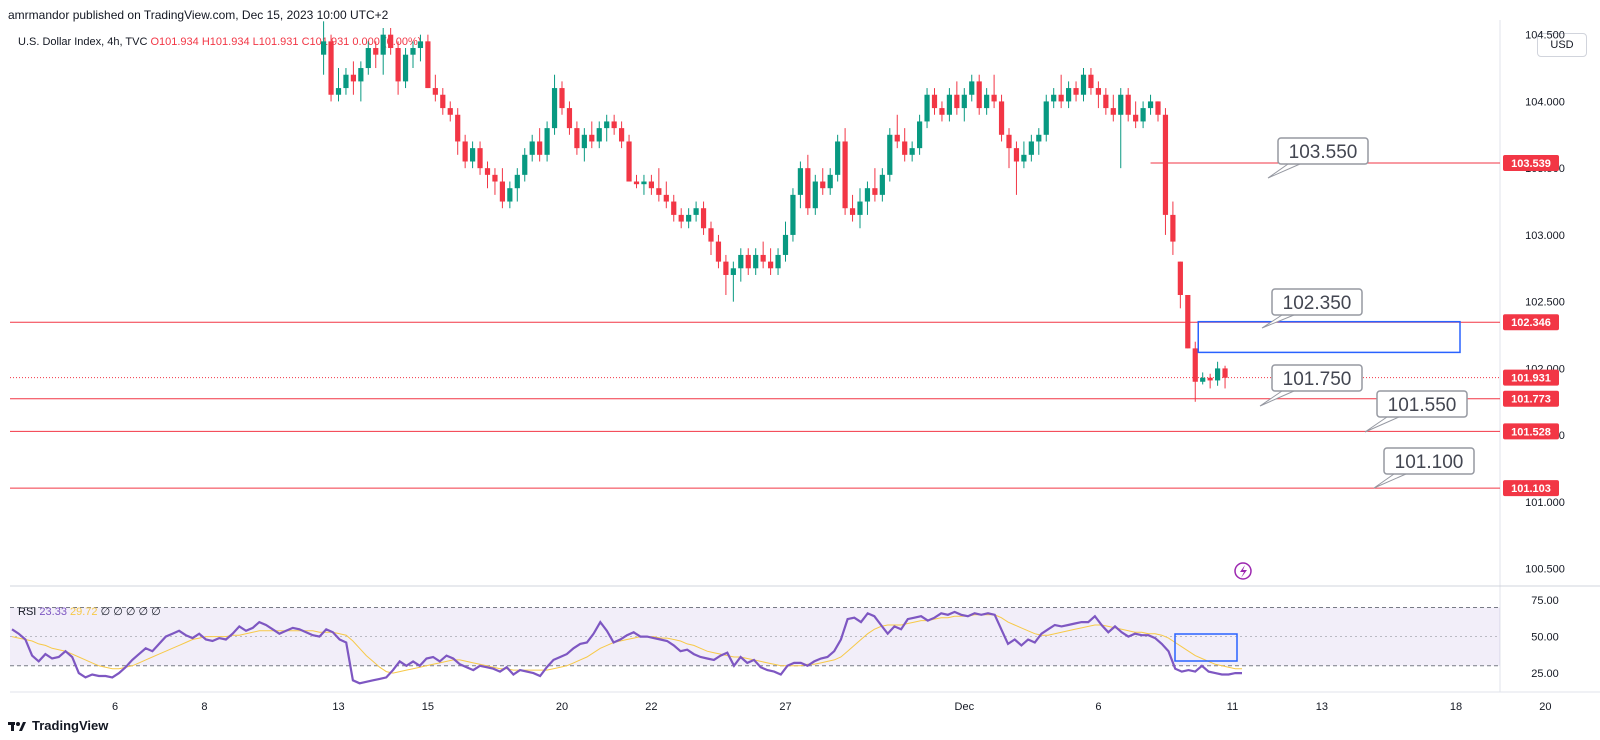 Image resolution: width=1600 pixels, height=740 pixels. What do you see at coordinates (83, 42) in the screenshot?
I see `symbol-name: U.S. Dollar Index, 4h, TVC` at bounding box center [83, 42].